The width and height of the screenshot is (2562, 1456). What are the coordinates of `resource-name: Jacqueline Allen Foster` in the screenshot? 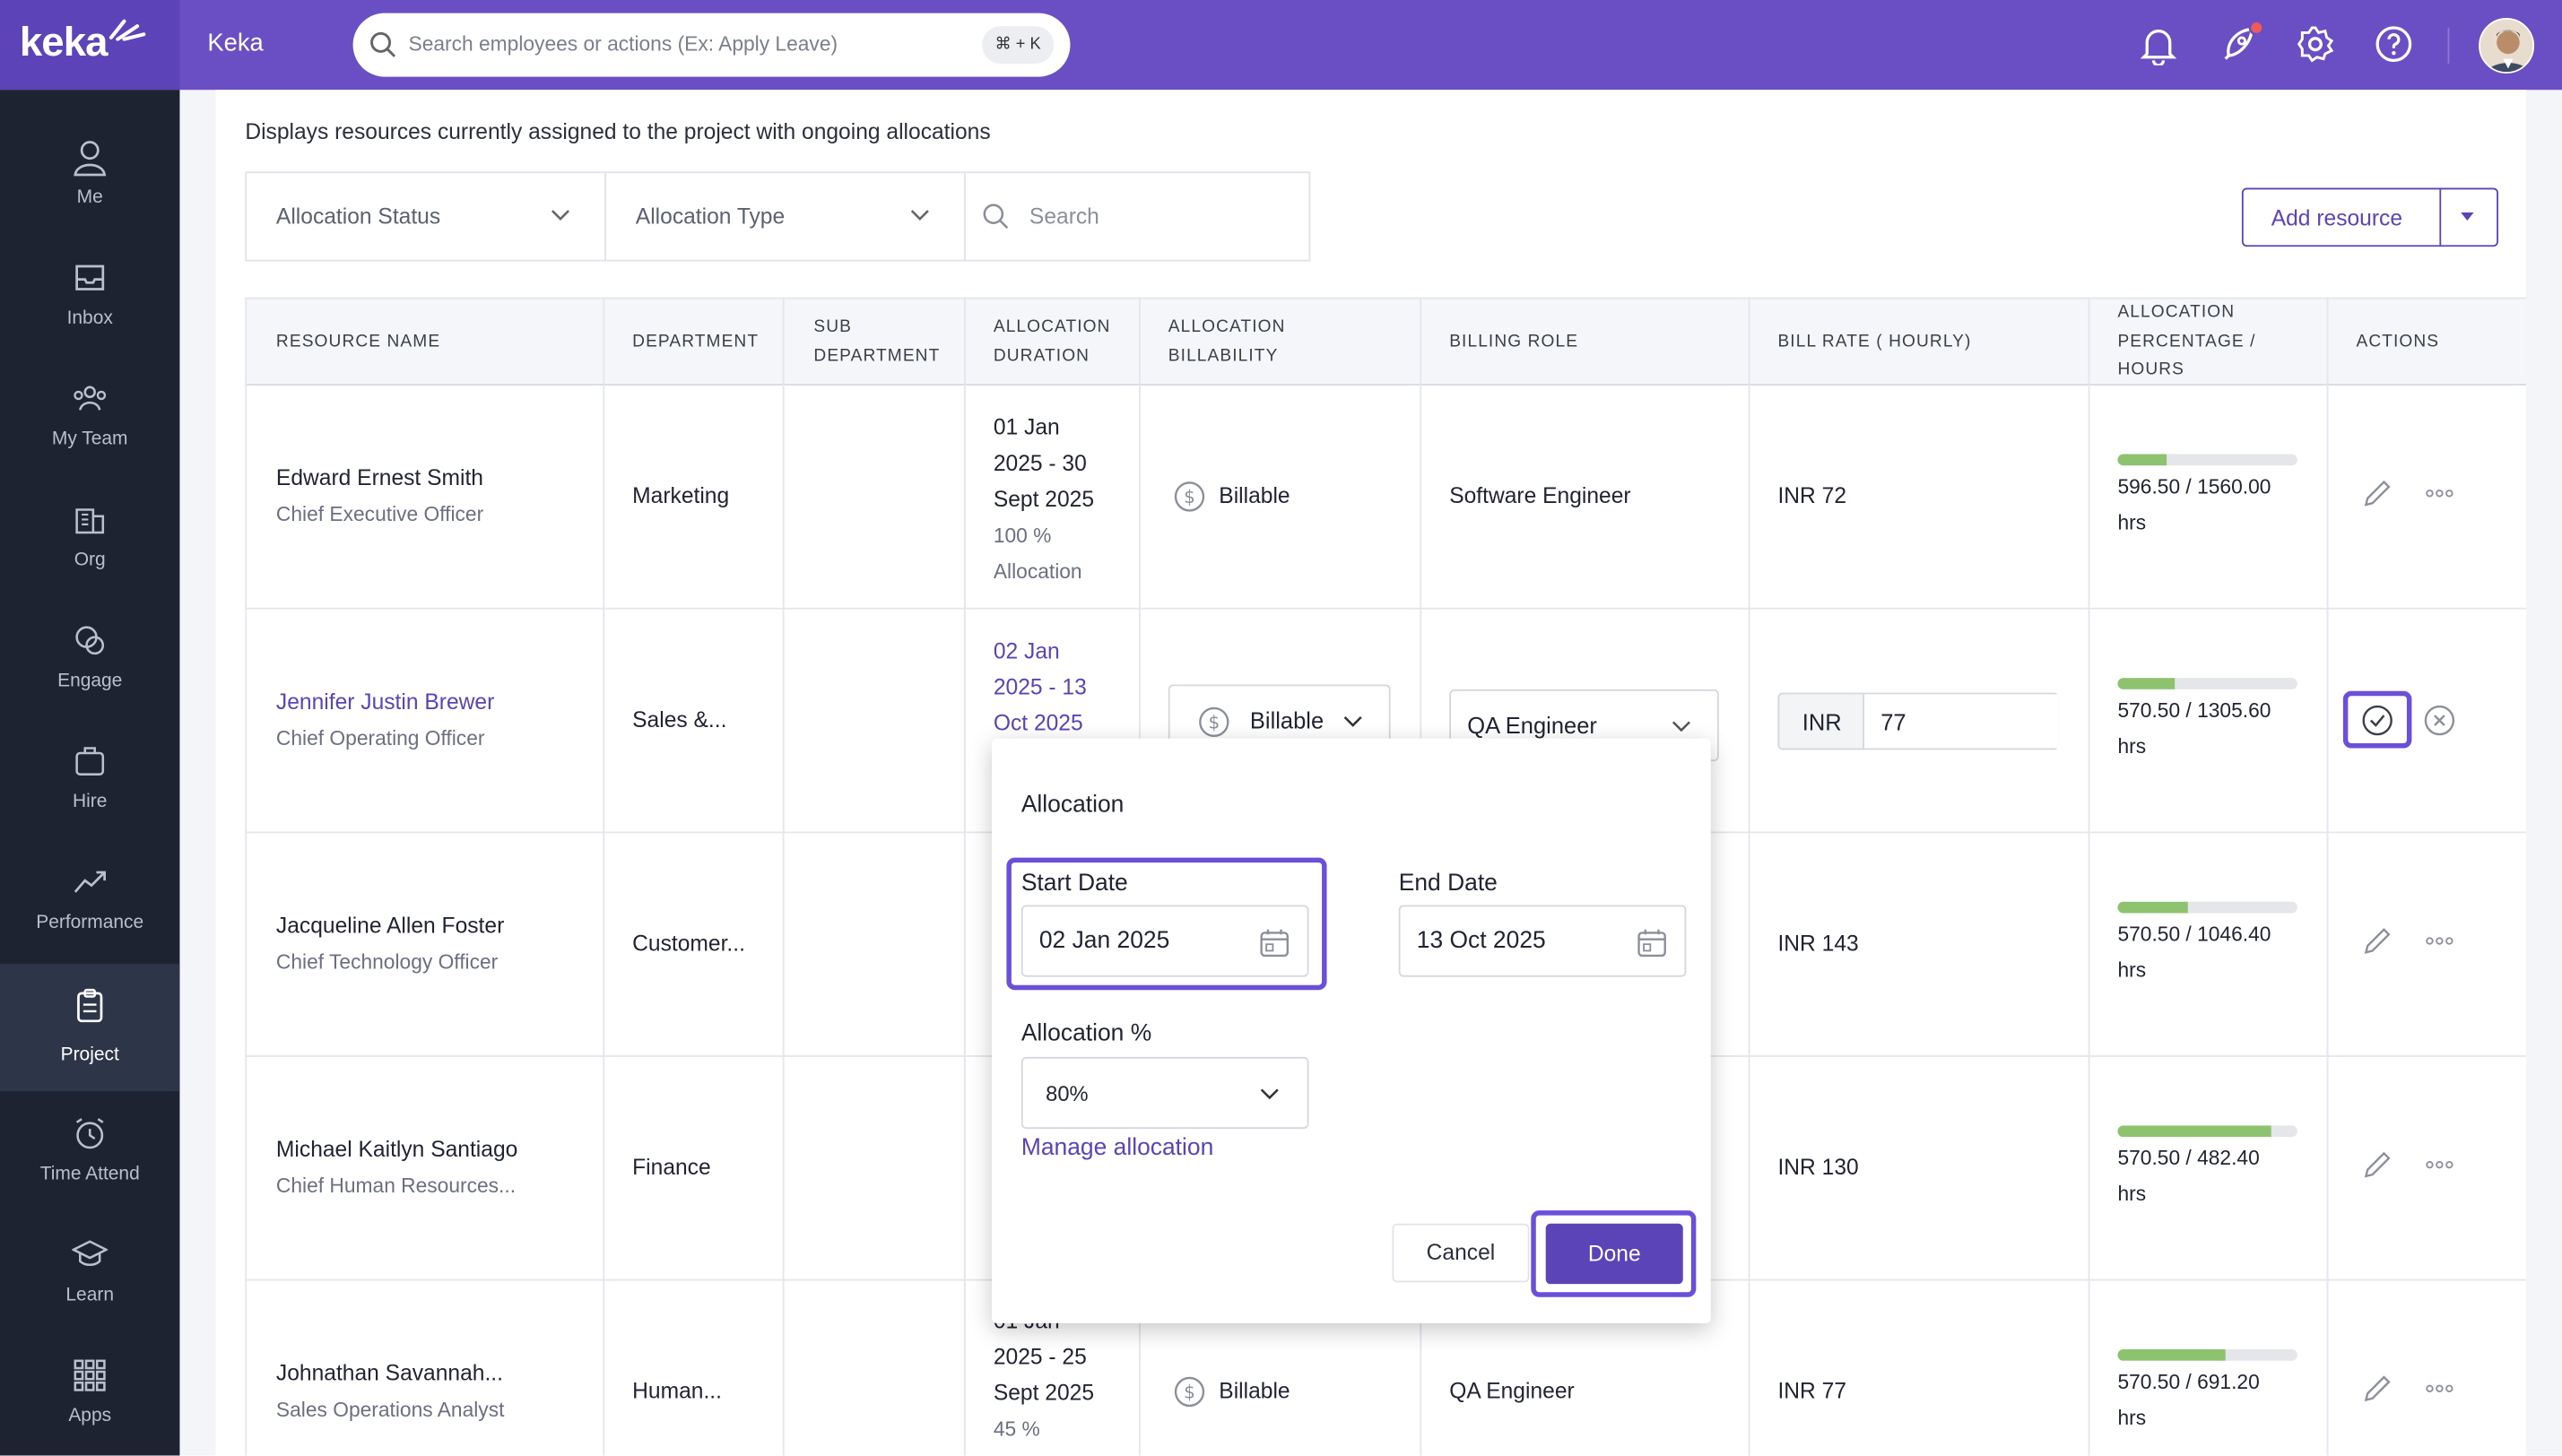 It's located at (390, 926).